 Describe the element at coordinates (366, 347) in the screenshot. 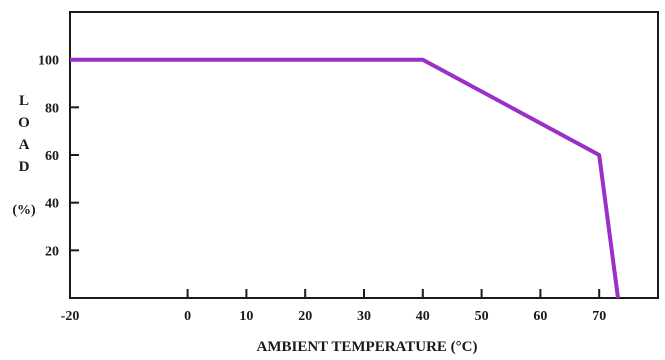

I see `x-axis-label: AMBIENT TEMPERATURE (°C)` at that location.